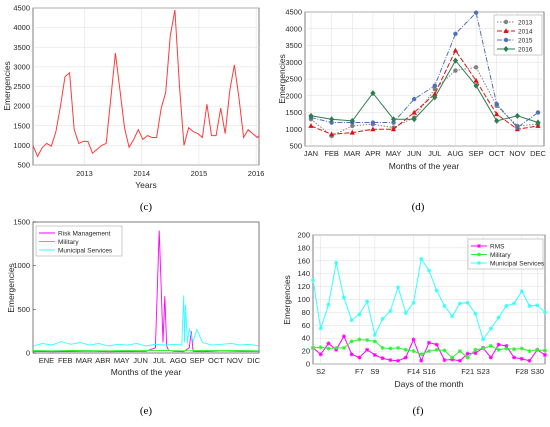  I want to click on y-tick-label-c: 3000, so click(21, 66).